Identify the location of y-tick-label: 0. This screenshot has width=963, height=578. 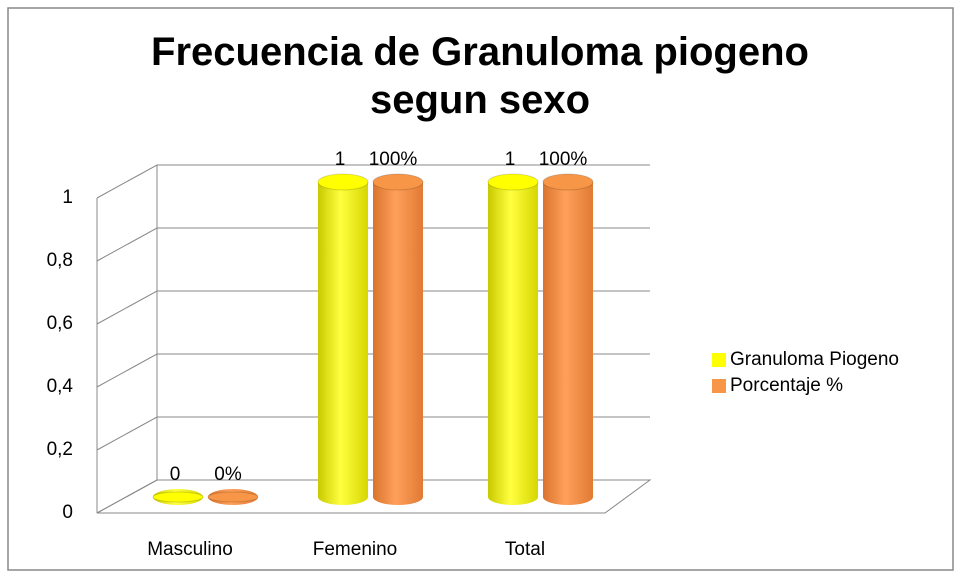
(67, 512).